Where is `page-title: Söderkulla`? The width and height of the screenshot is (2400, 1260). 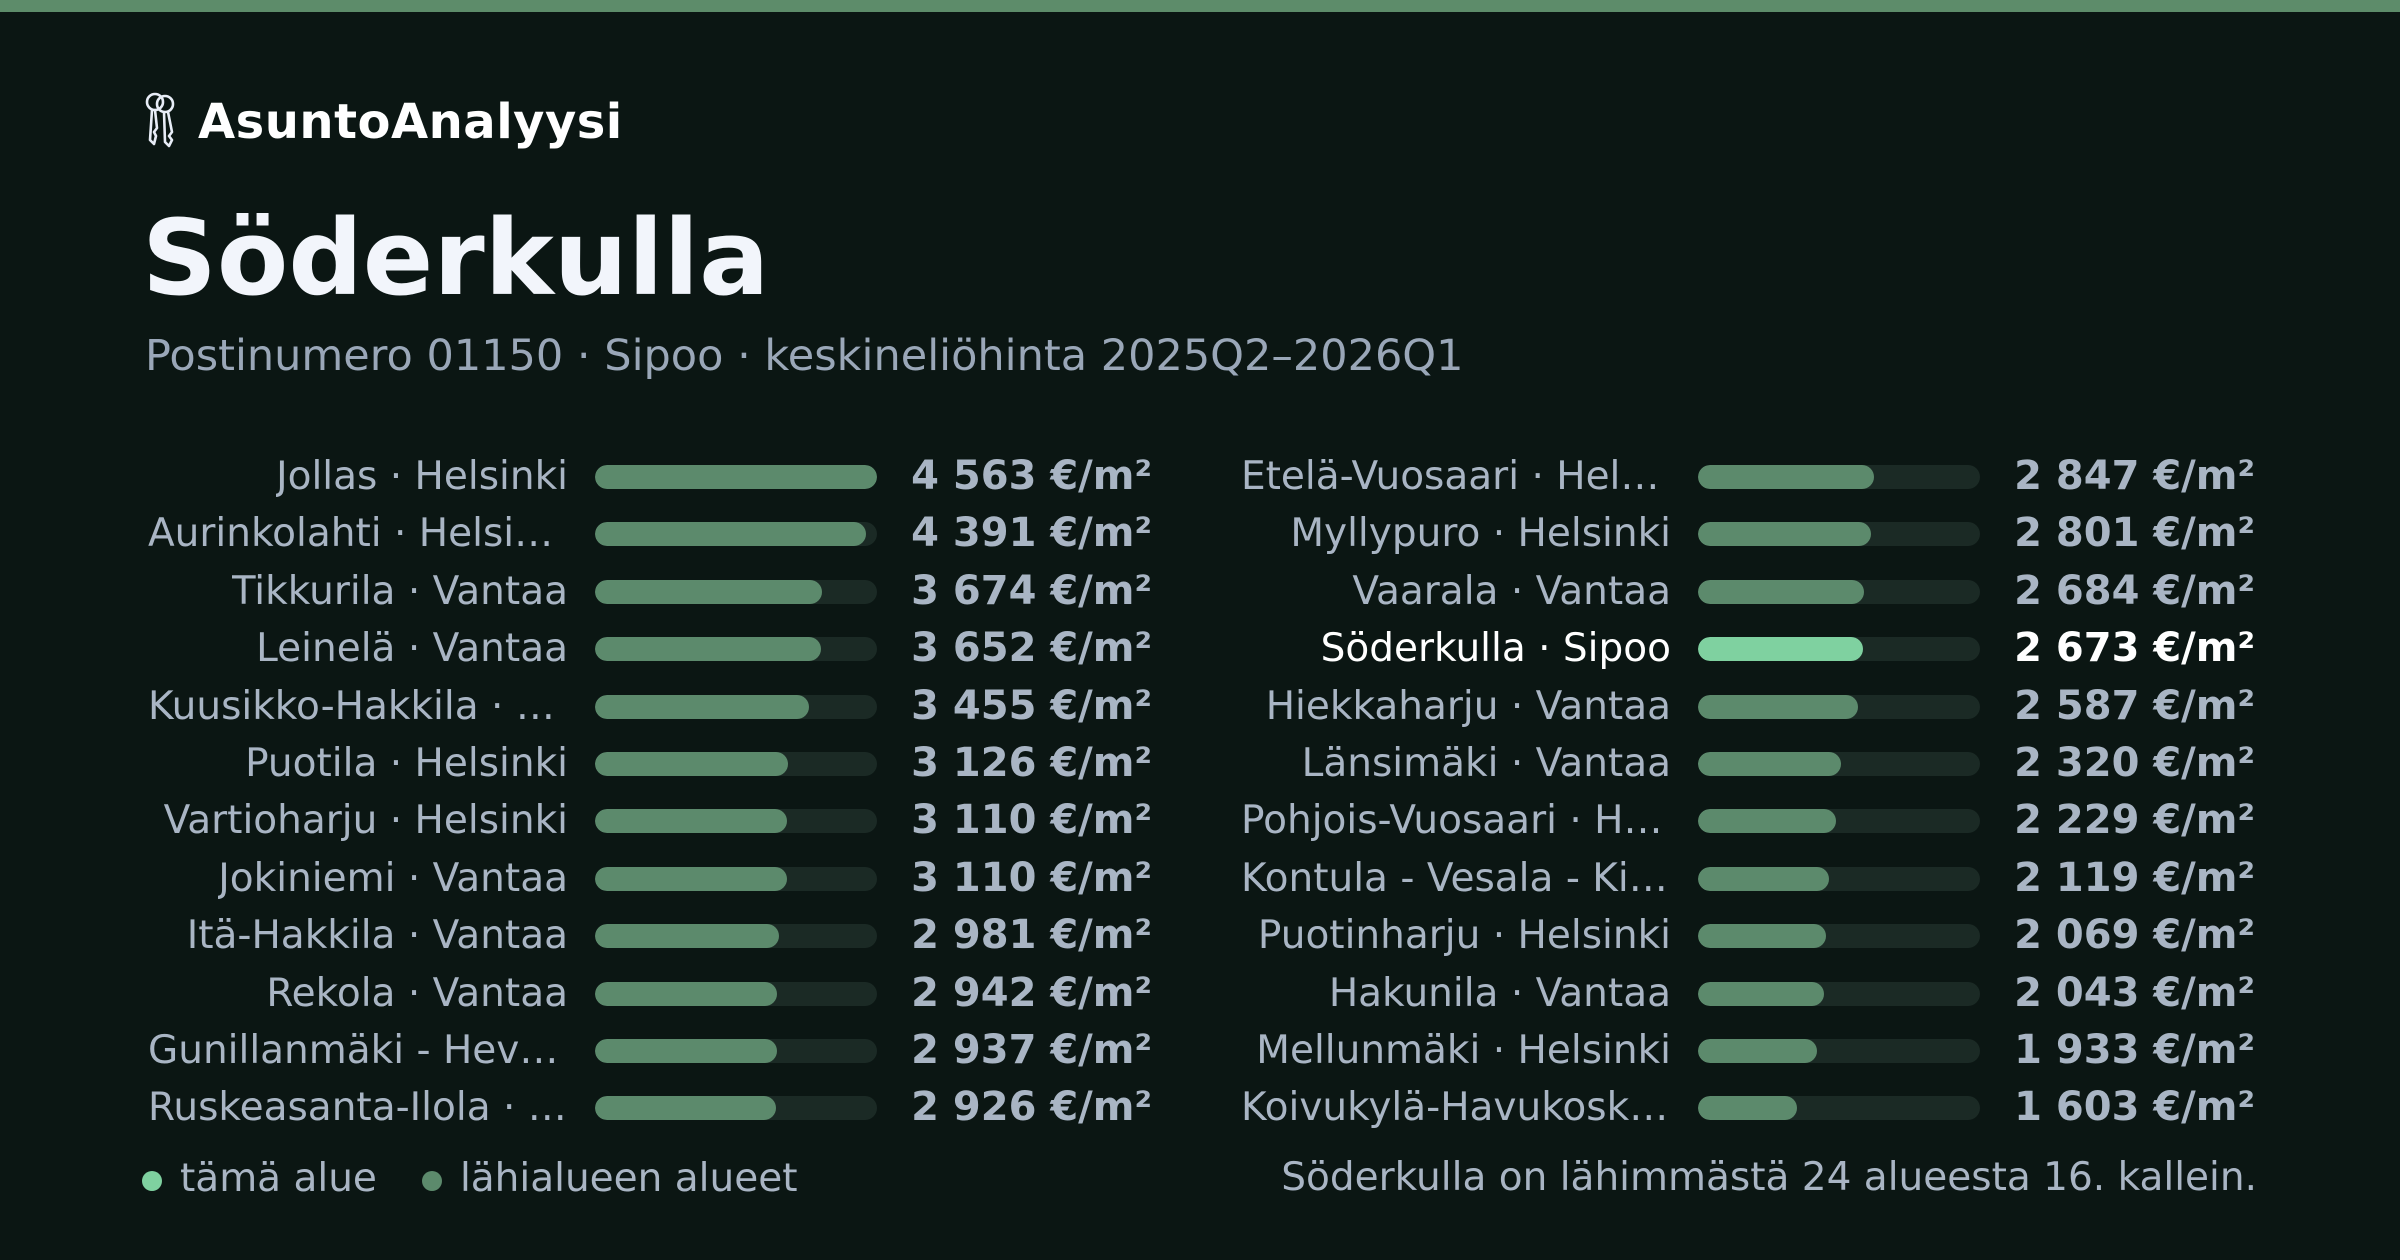
page-title: Söderkulla is located at coordinates (456, 258).